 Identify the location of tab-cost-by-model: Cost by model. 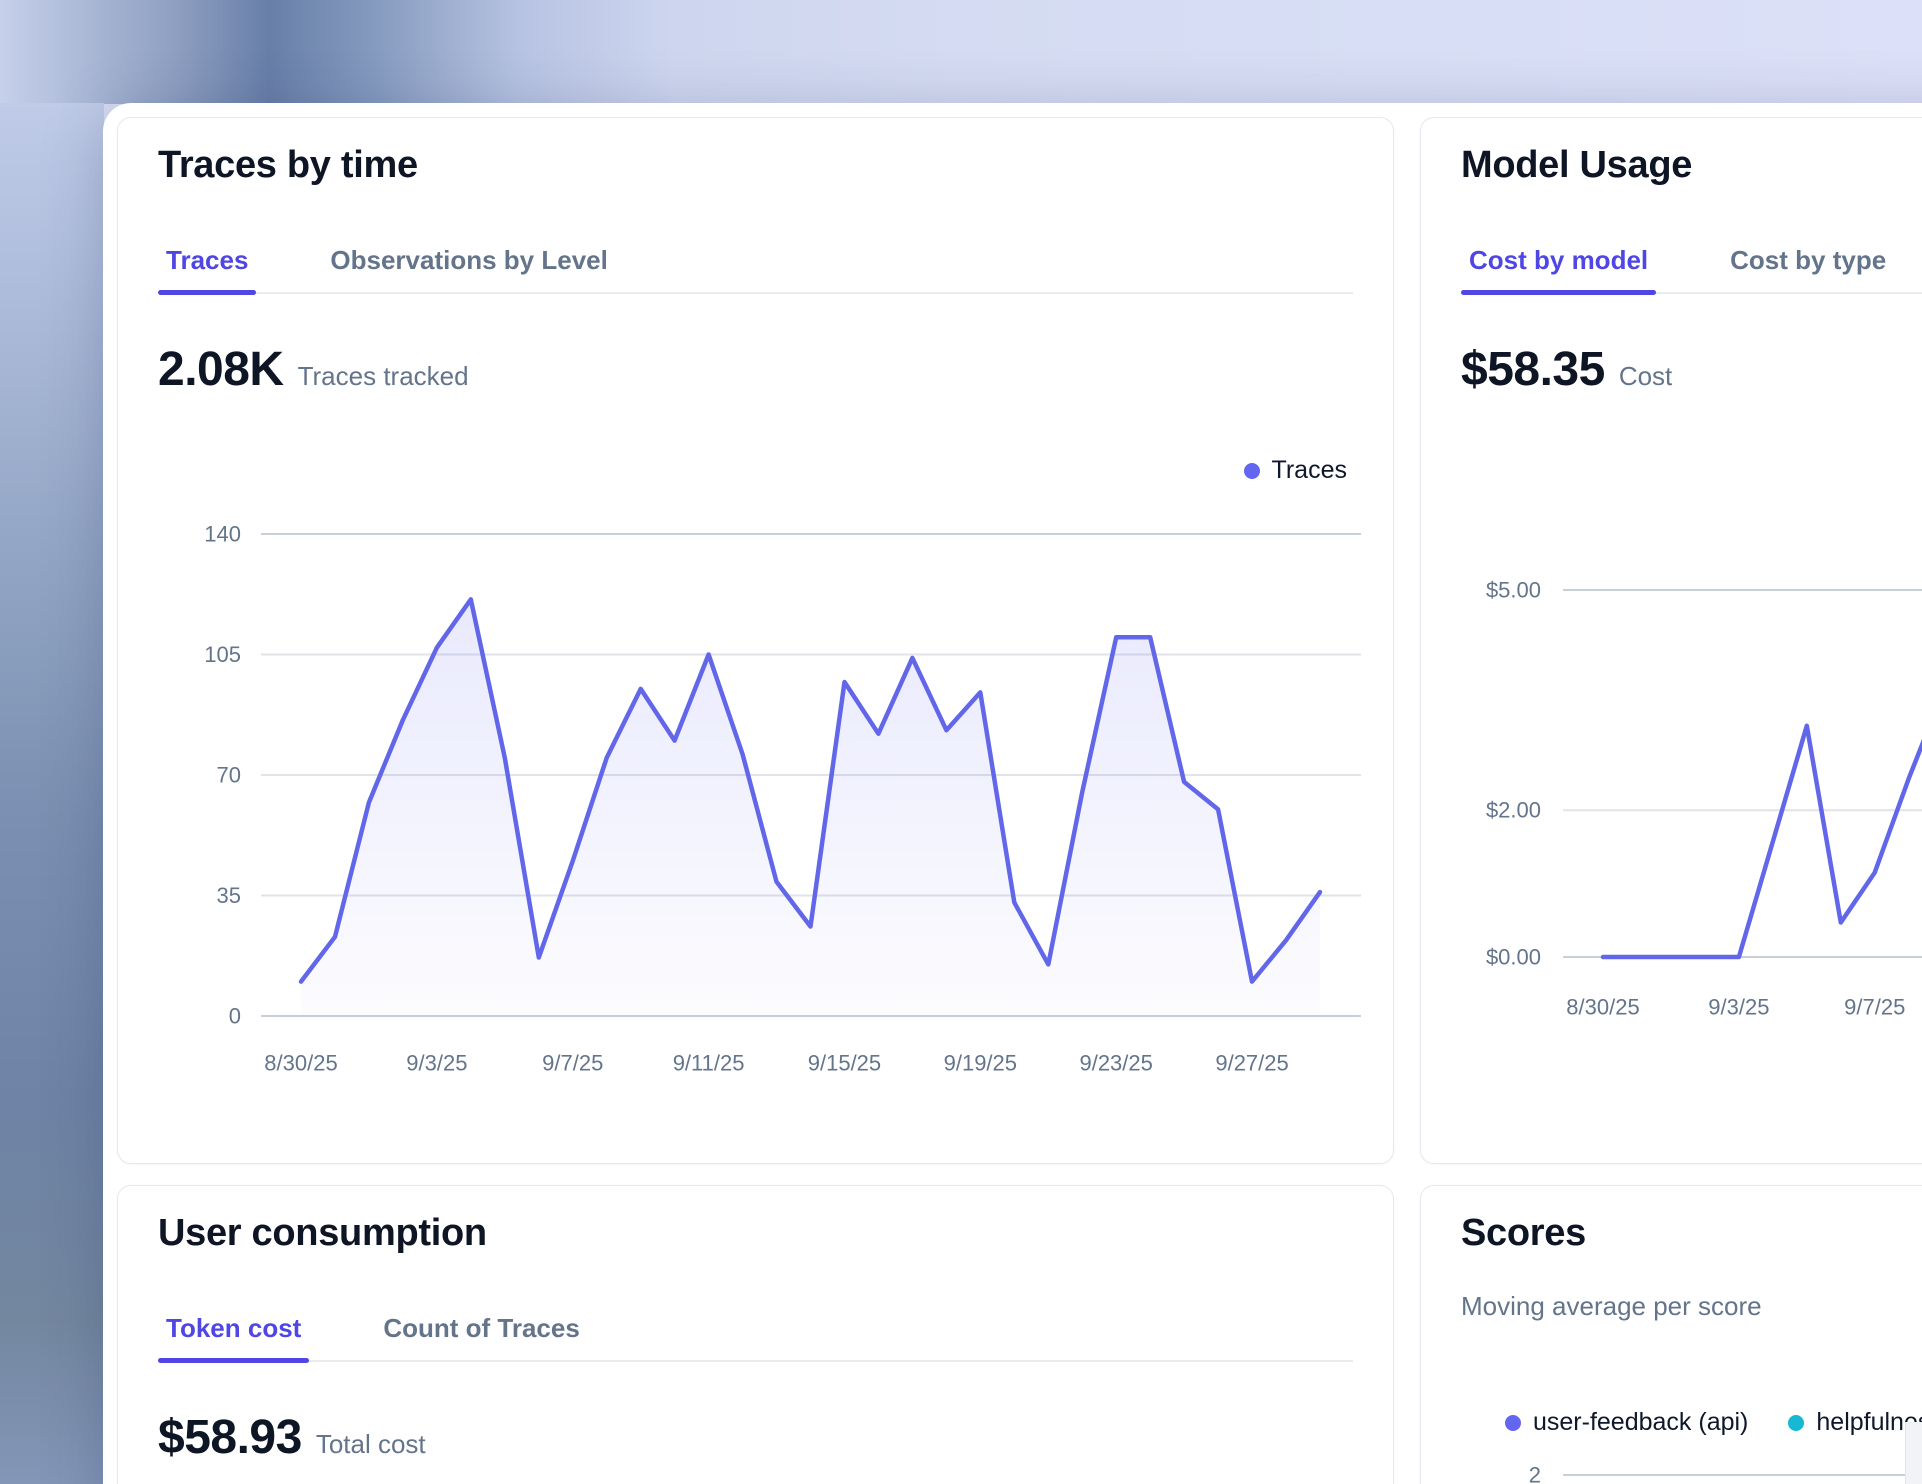
(1559, 269).